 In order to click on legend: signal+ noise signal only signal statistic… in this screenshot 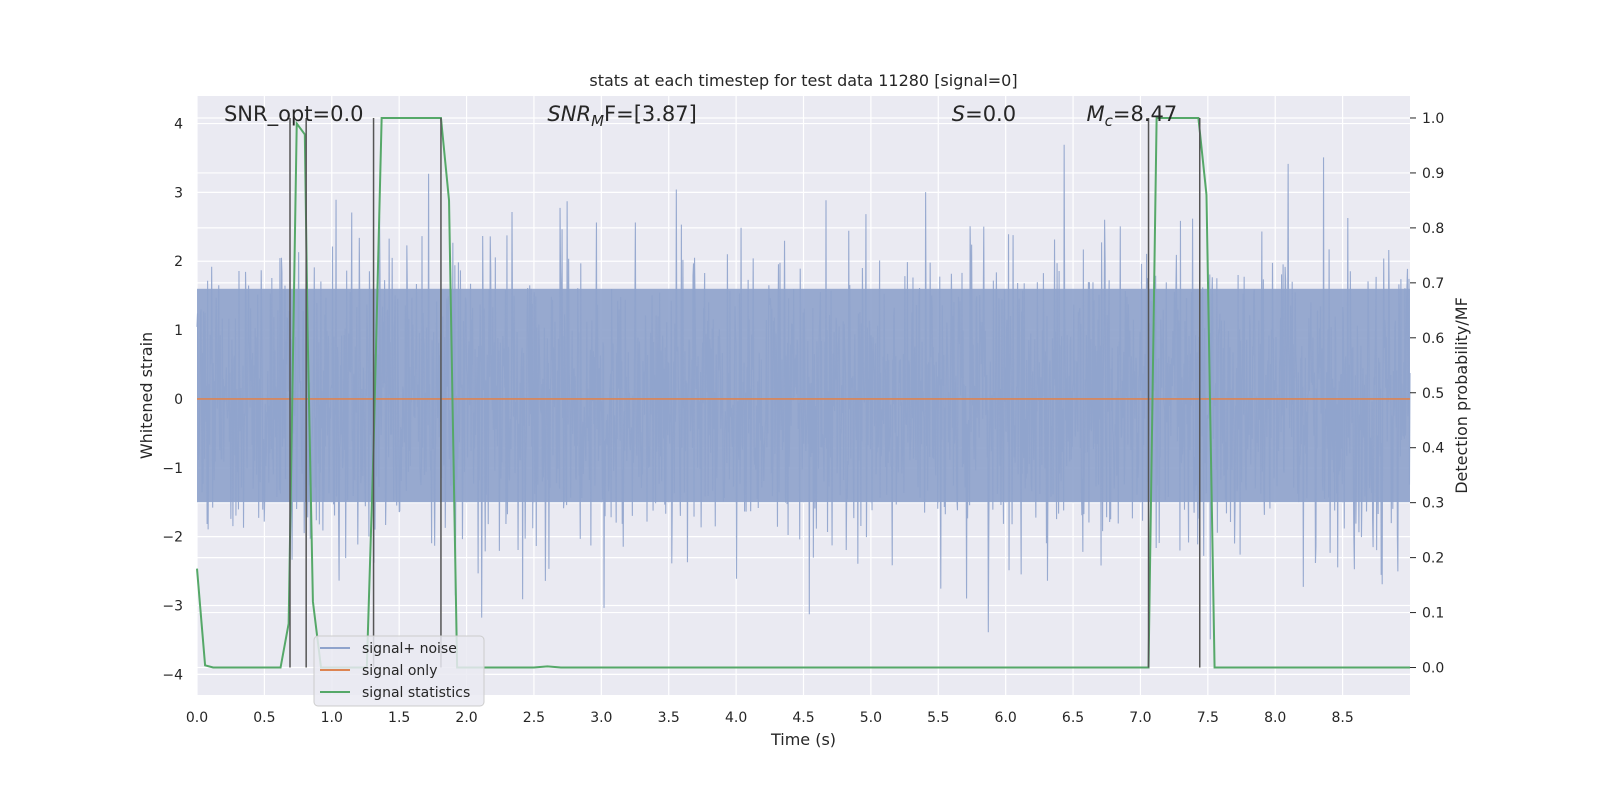, I will do `click(399, 671)`.